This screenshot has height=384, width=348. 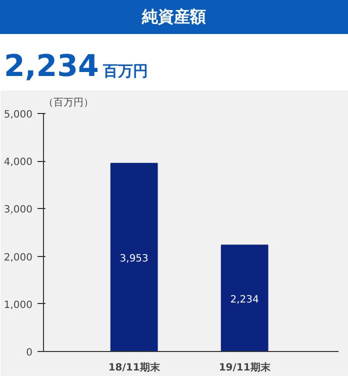 What do you see at coordinates (29, 353) in the screenshot?
I see `y-tick-label: 0` at bounding box center [29, 353].